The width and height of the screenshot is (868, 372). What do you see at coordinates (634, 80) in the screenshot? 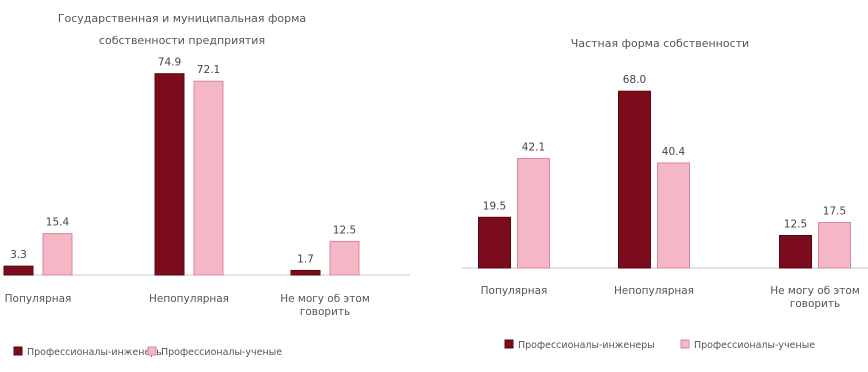
I see `data-label: 68.0` at bounding box center [634, 80].